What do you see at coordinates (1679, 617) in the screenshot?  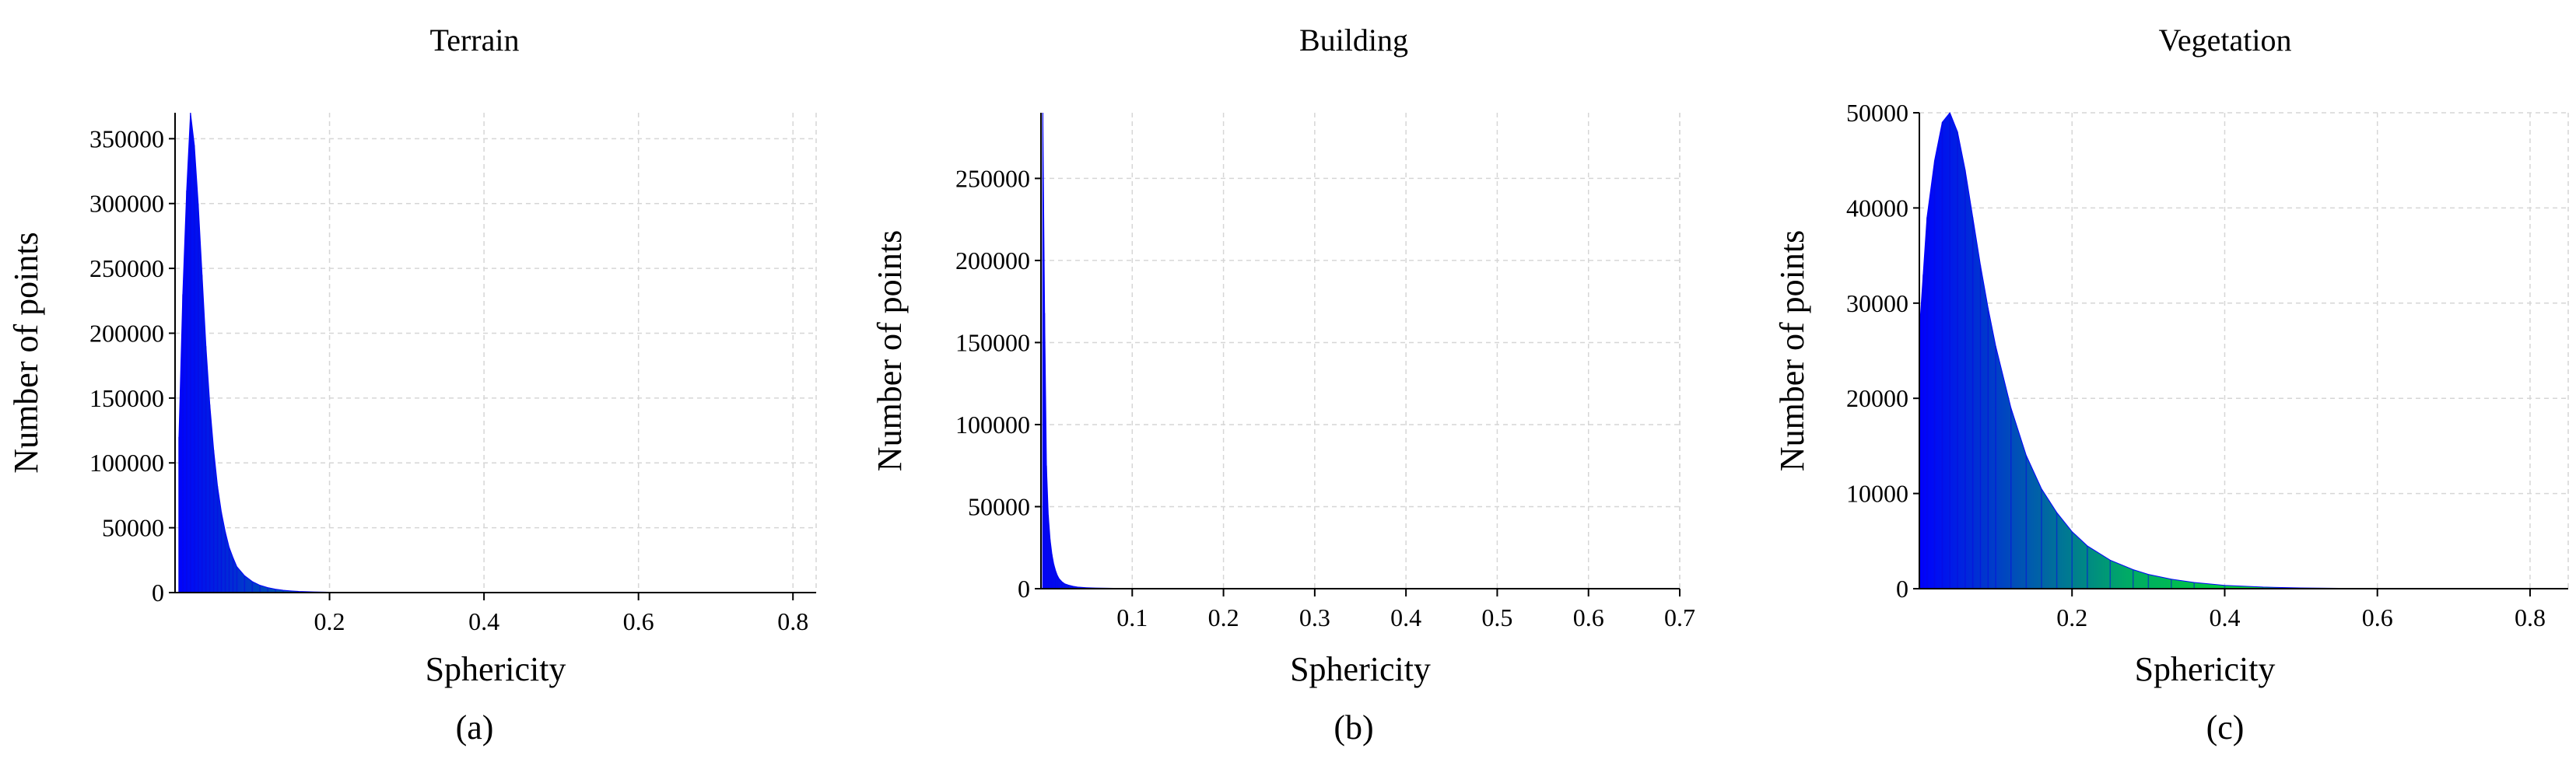 I see `x-tick-label-7: 0.7` at bounding box center [1679, 617].